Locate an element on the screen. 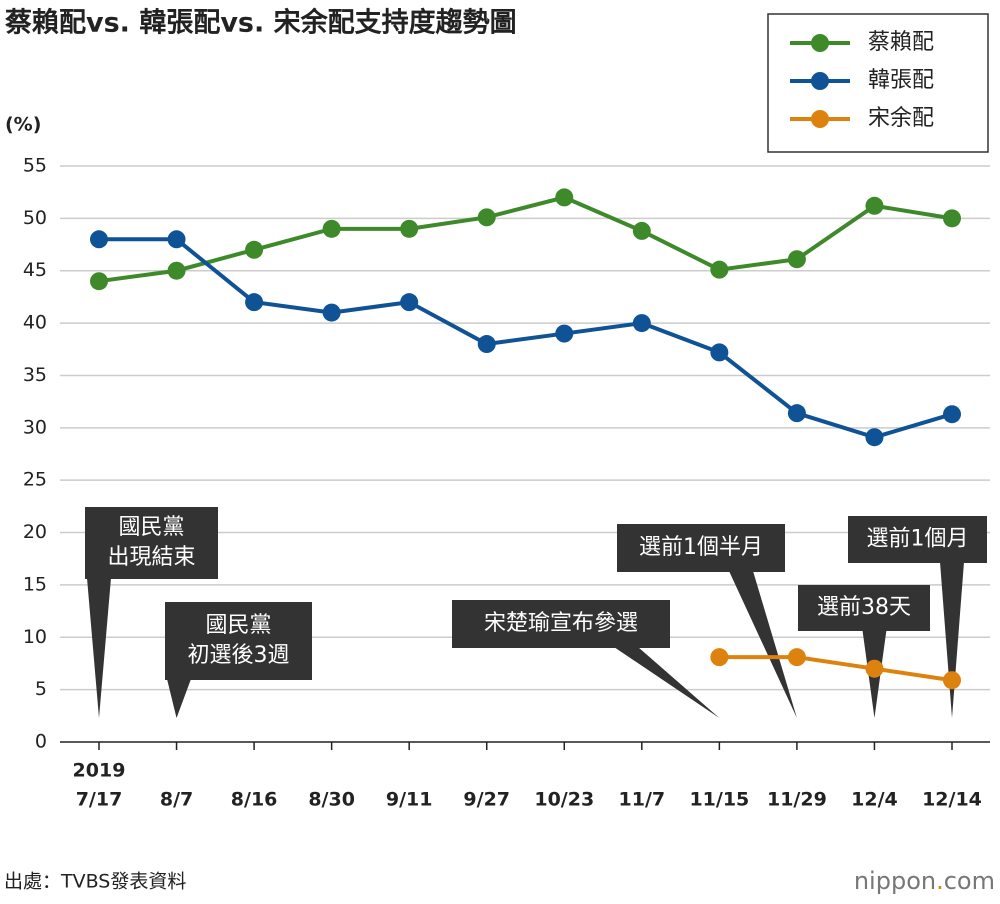 The image size is (1000, 904). y-tick-label: 30 is located at coordinates (35, 427).